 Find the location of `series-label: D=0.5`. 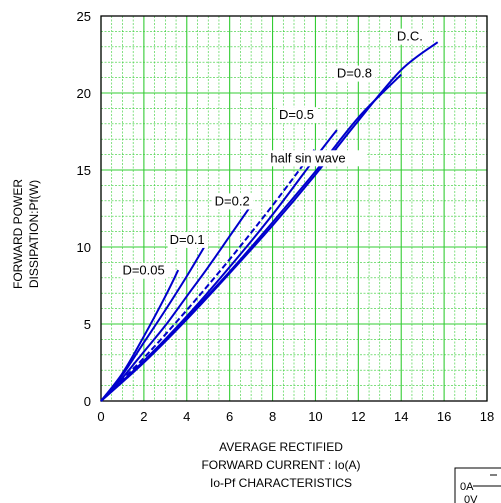

series-label: D=0.5 is located at coordinates (296, 114).